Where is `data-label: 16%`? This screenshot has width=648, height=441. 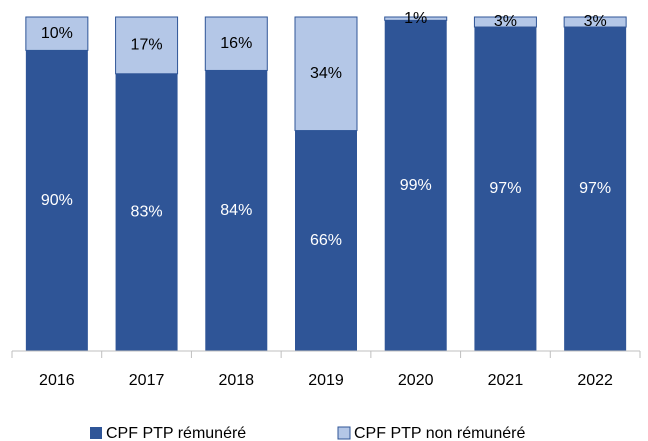 data-label: 16% is located at coordinates (236, 43).